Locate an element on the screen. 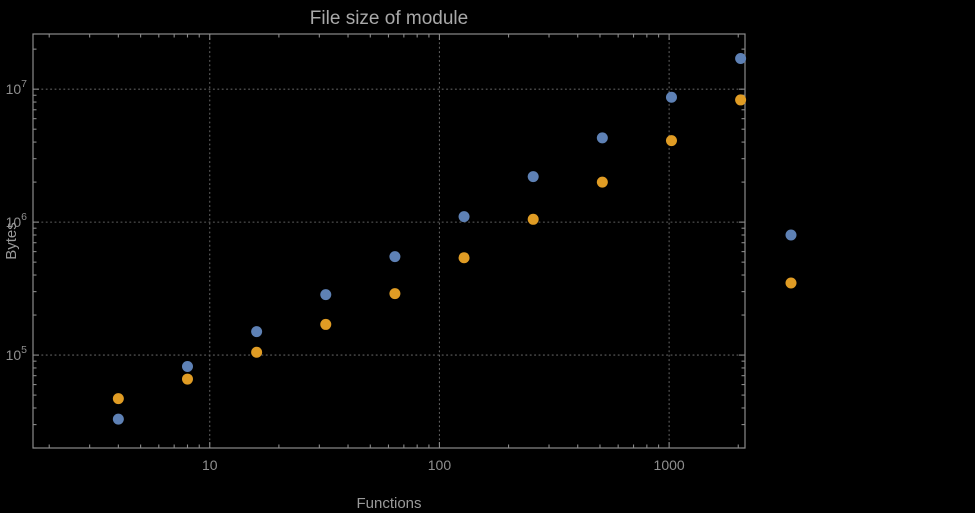 This screenshot has width=975, height=513. legend is located at coordinates (791, 259).